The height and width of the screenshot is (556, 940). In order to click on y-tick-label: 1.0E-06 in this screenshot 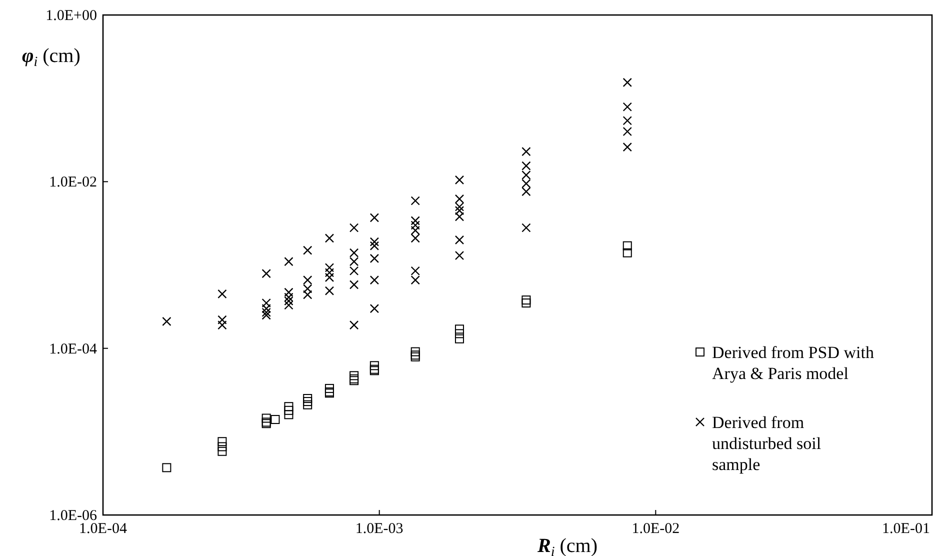, I will do `click(73, 516)`.